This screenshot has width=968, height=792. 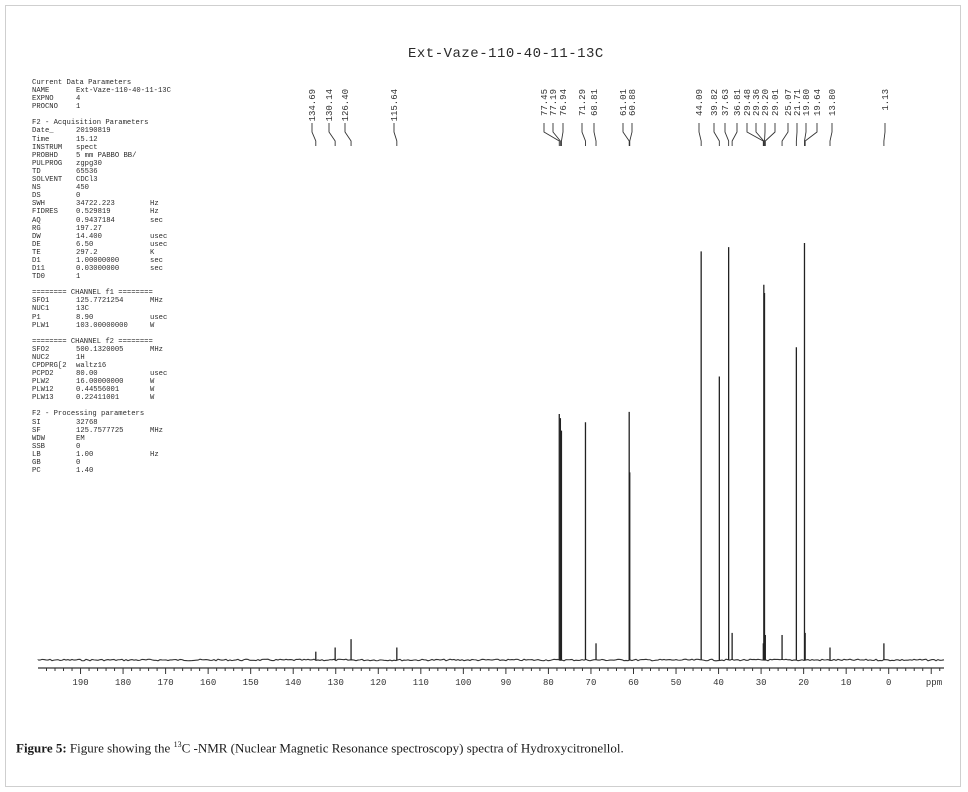 I want to click on param-row: PULPROG zgpg30, so click(x=107, y=164).